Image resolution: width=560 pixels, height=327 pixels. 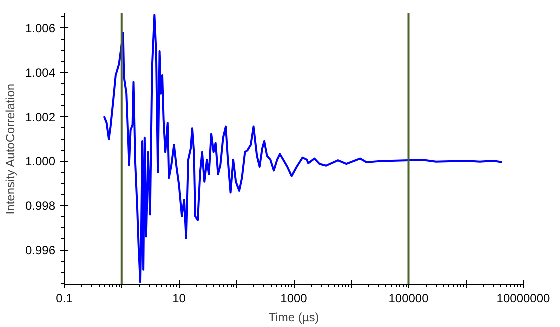 I want to click on y-tick-label: 1.004, so click(x=40, y=73).